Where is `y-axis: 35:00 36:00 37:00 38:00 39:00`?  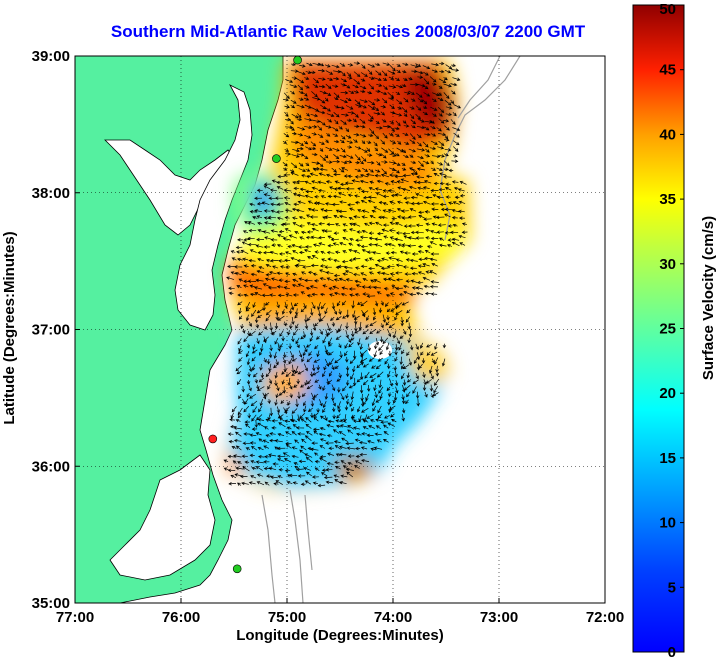
y-axis: 35:00 36:00 37:00 38:00 39:00 is located at coordinates (56, 330).